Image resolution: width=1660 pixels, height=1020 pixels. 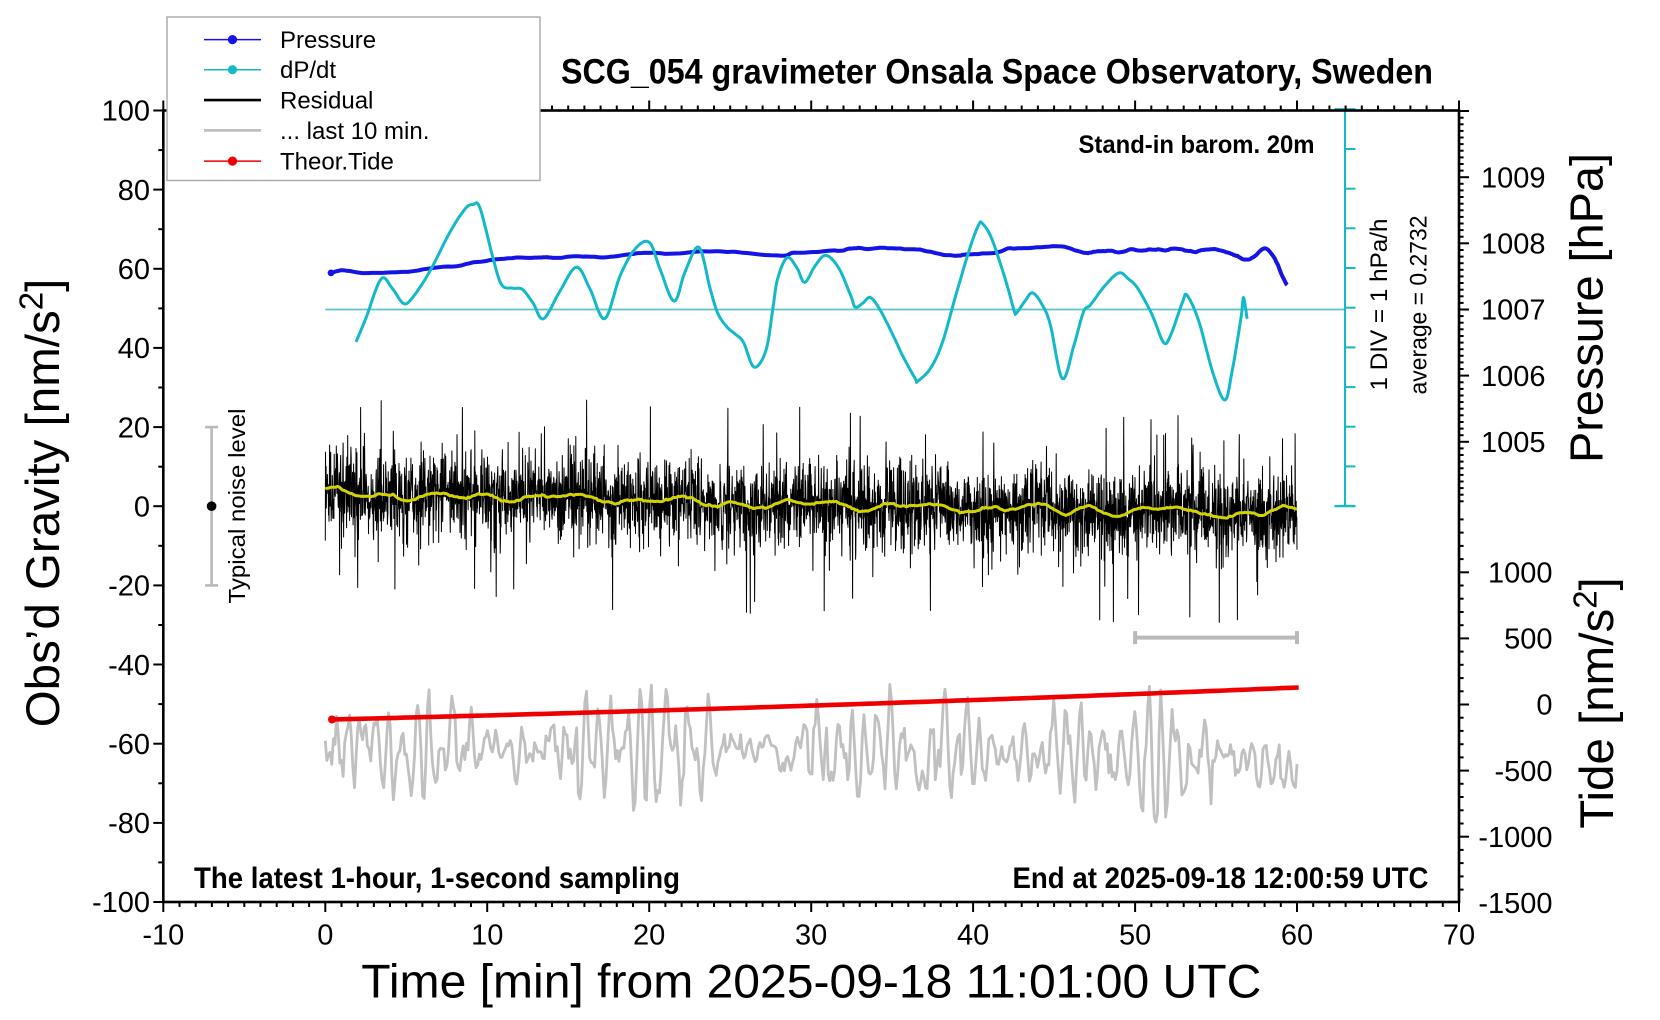 I want to click on svg-text: 1009, so click(x=1513, y=178).